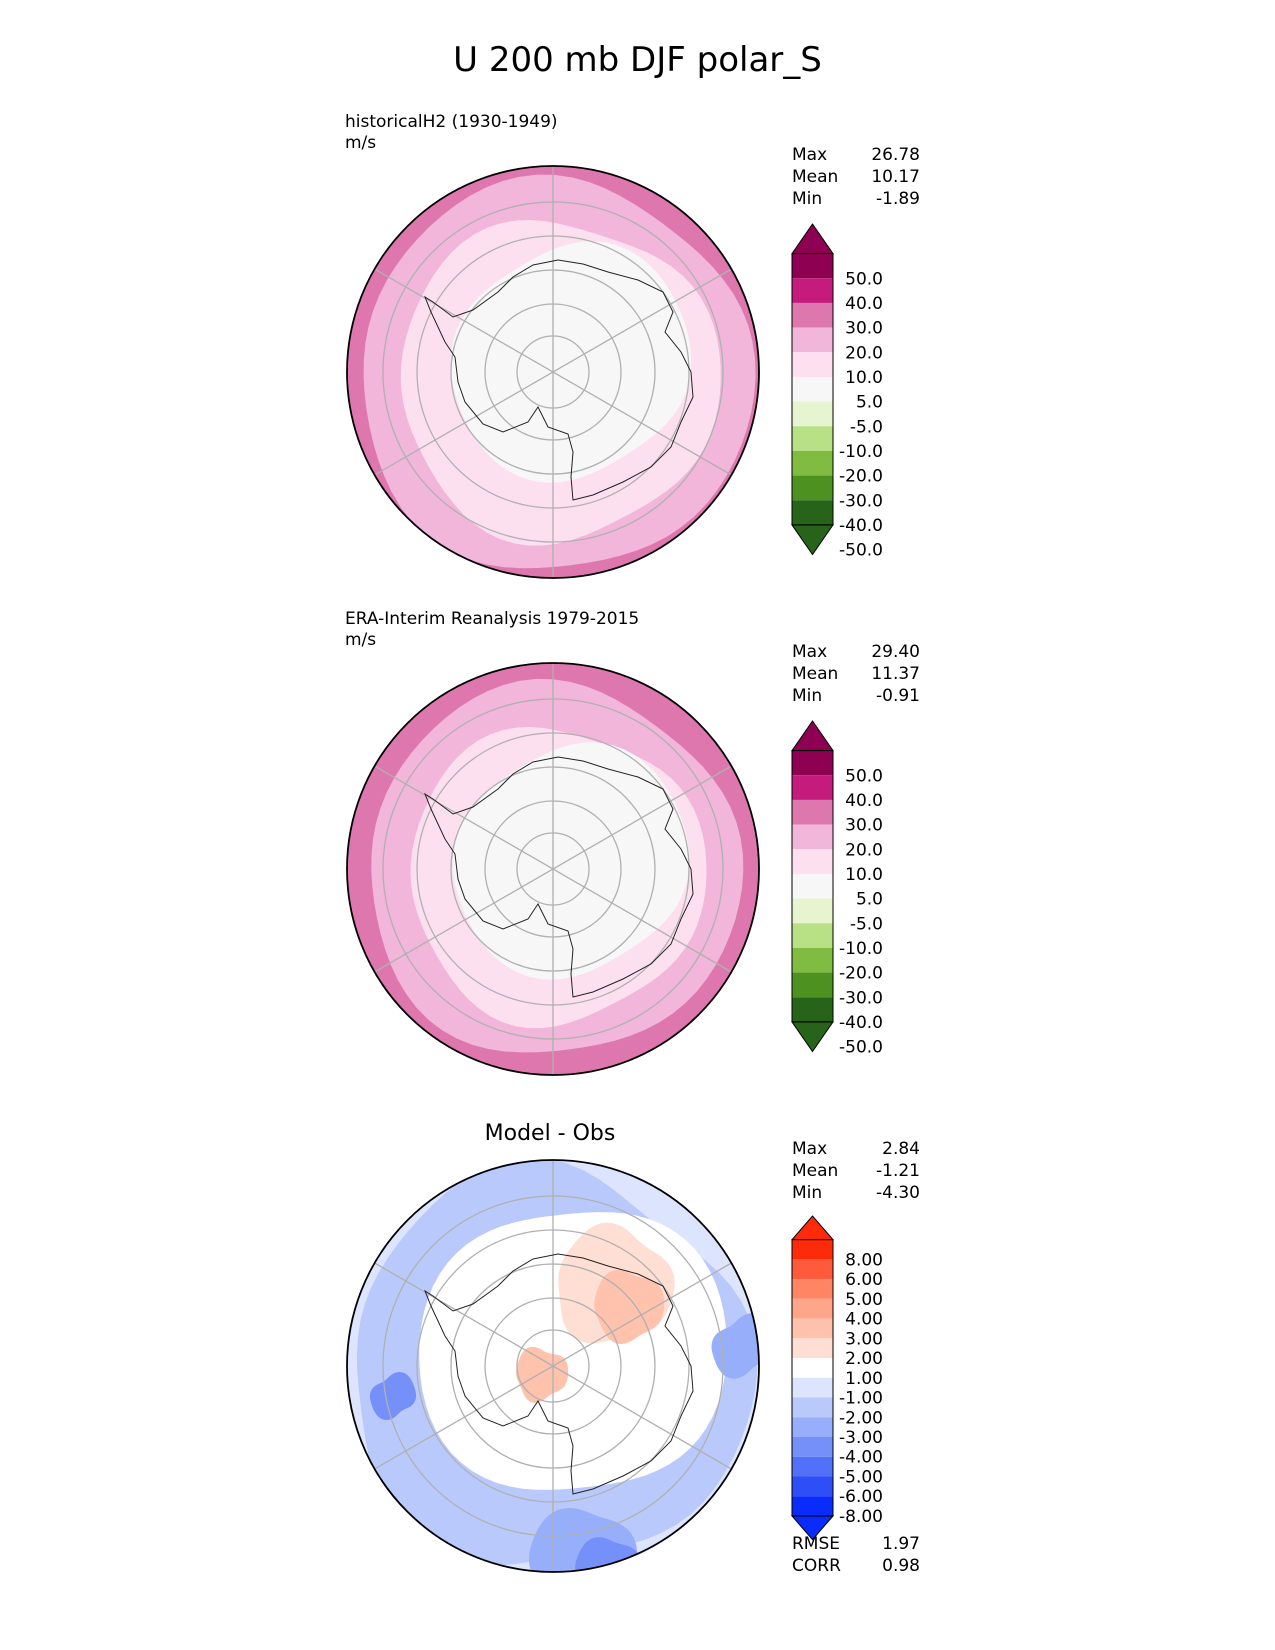  I want to click on model-label-units: m/s, so click(361, 143).